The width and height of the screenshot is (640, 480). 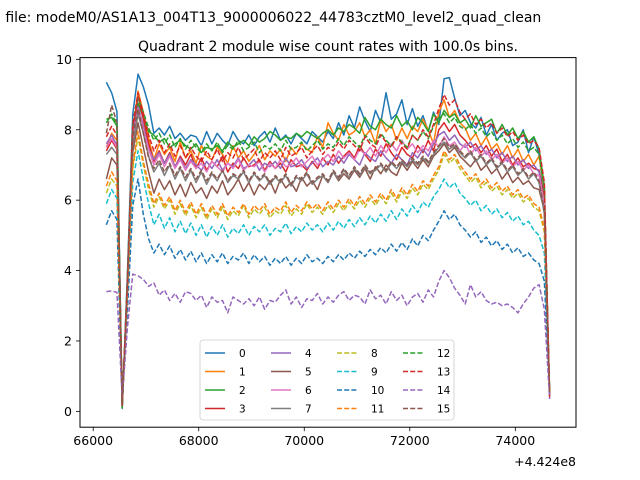 I want to click on x-tick-label: 72000, so click(x=410, y=440).